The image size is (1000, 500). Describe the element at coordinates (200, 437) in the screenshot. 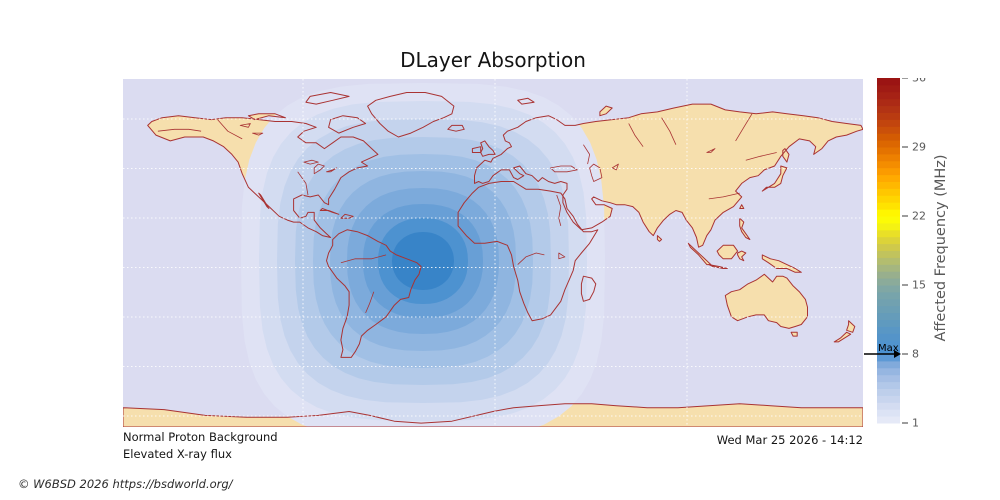

I see `proton-background-status: Normal Proton Background` at that location.